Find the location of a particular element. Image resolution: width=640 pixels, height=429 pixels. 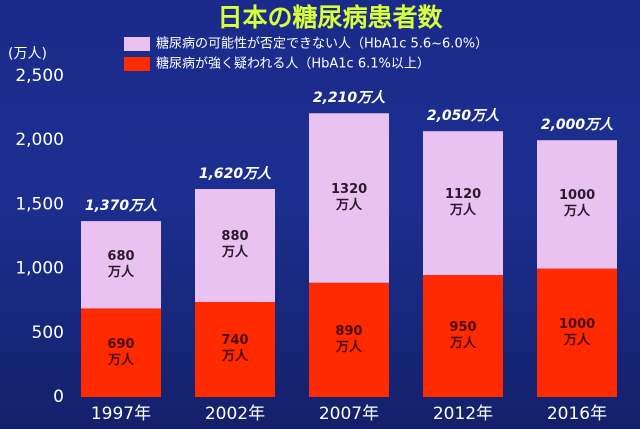

y-tick-label: 2,500 is located at coordinates (39, 76).